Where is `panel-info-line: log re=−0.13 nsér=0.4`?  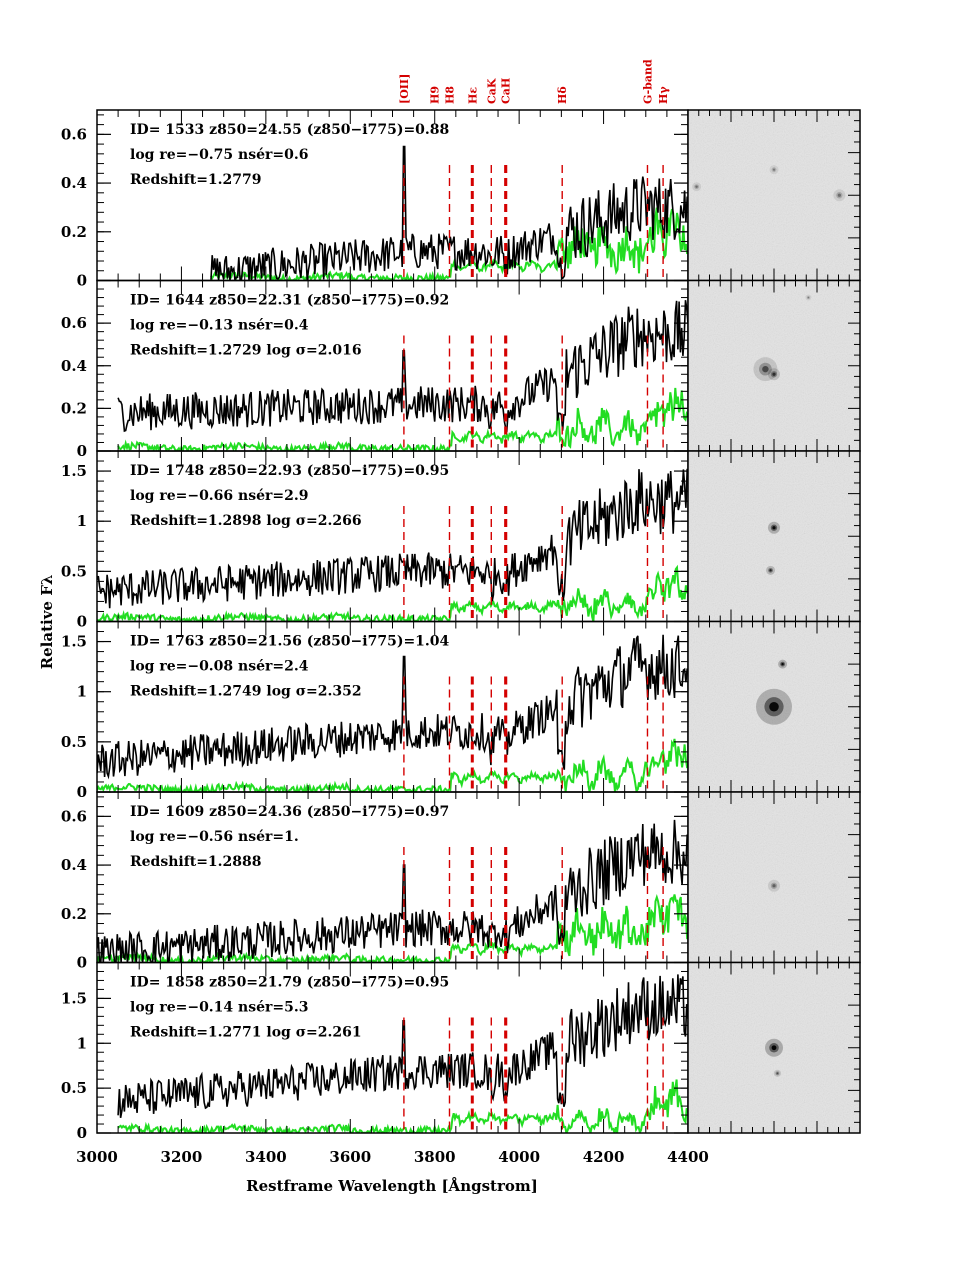
panel-info-line: log re=−0.13 nsér=0.4 is located at coordinates (219, 326).